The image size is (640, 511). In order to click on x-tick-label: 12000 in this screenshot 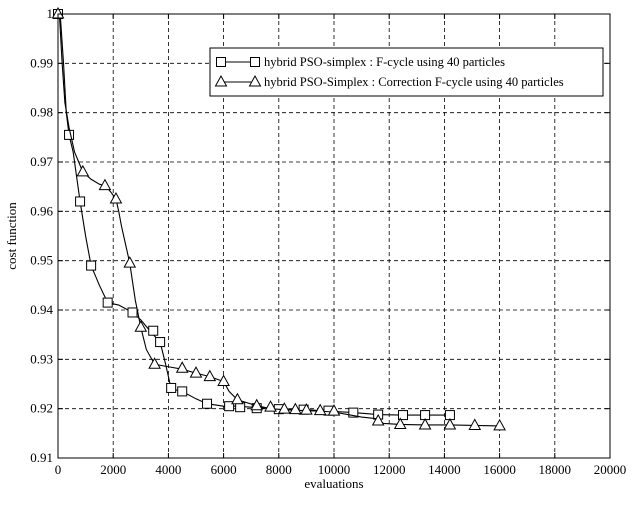, I will do `click(389, 469)`.